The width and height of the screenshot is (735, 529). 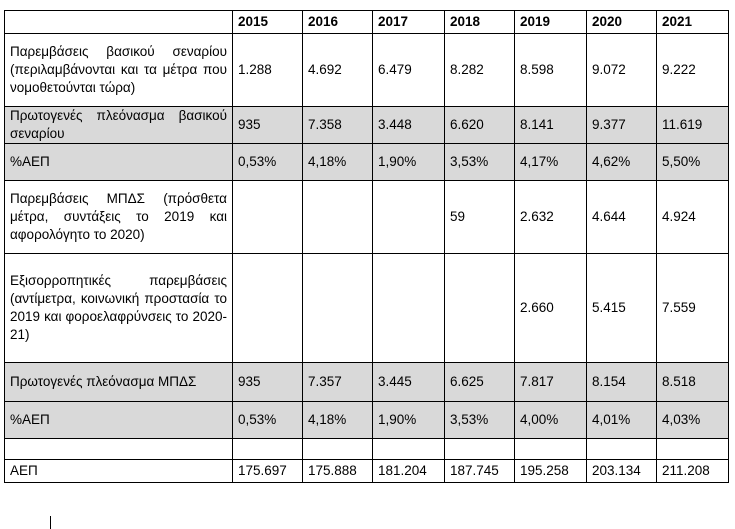 What do you see at coordinates (479, 125) in the screenshot?
I see `table-cell: 6.620` at bounding box center [479, 125].